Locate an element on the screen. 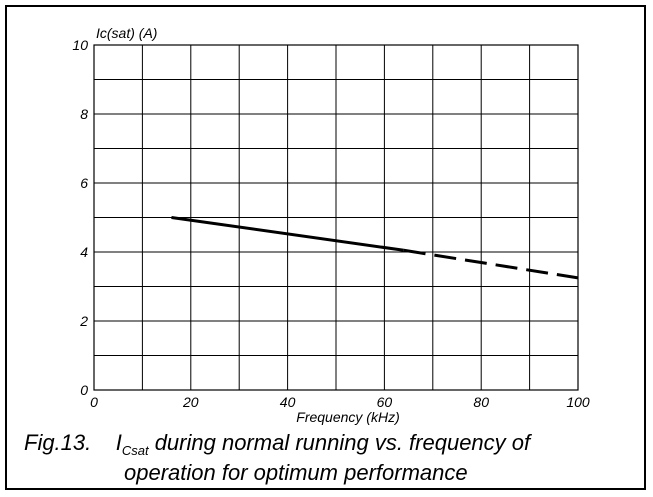 The width and height of the screenshot is (653, 497). y-tick-label: 8 is located at coordinates (84, 114).